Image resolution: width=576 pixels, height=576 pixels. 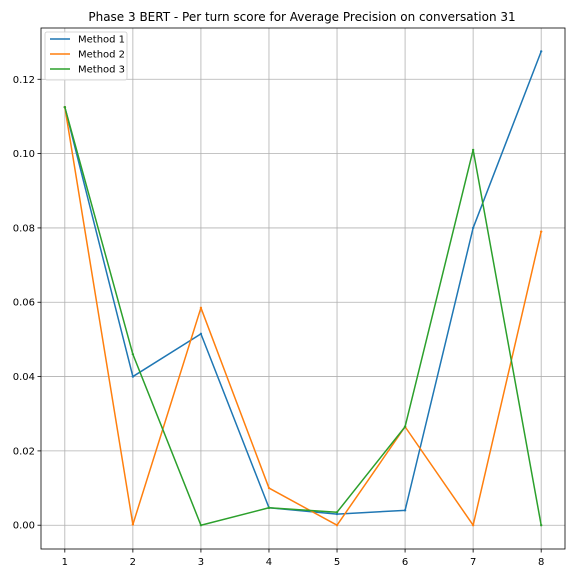 What do you see at coordinates (24, 526) in the screenshot?
I see `y-tick-label: 0.00` at bounding box center [24, 526].